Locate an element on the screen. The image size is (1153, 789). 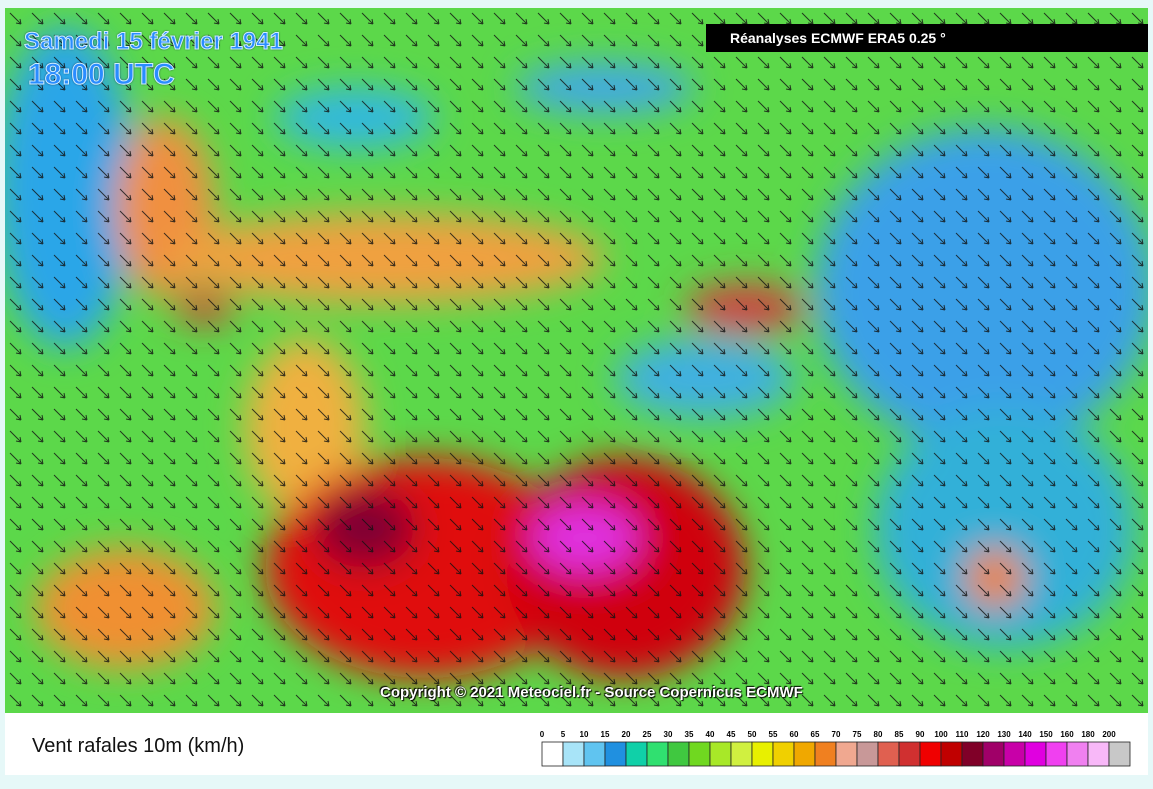
legend-label: 65 is located at coordinates (815, 734).